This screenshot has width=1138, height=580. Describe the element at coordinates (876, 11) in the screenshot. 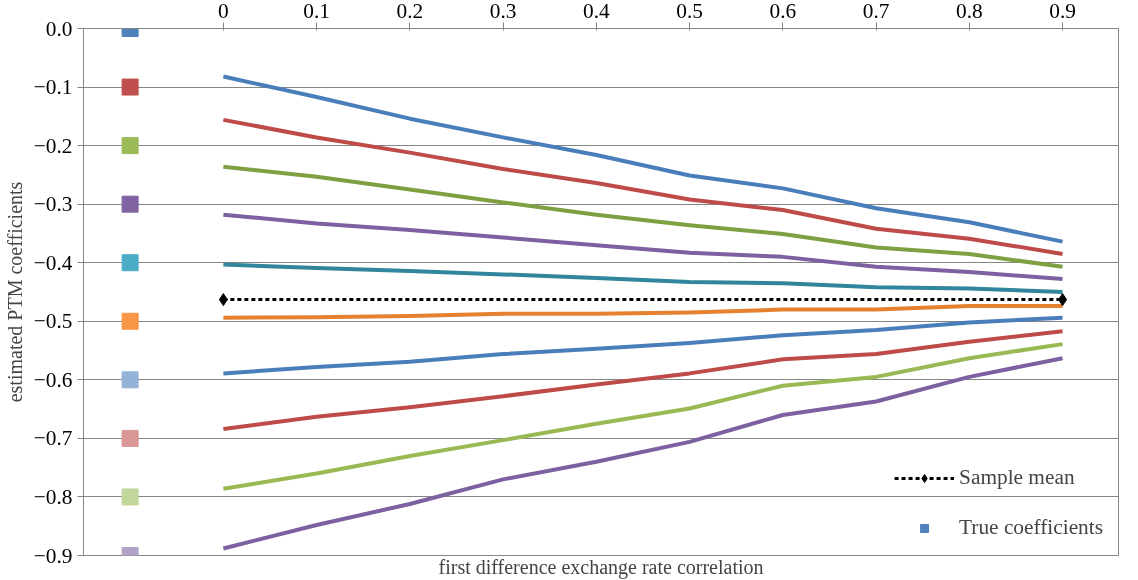

I see `x-tick-label: 0.7` at that location.